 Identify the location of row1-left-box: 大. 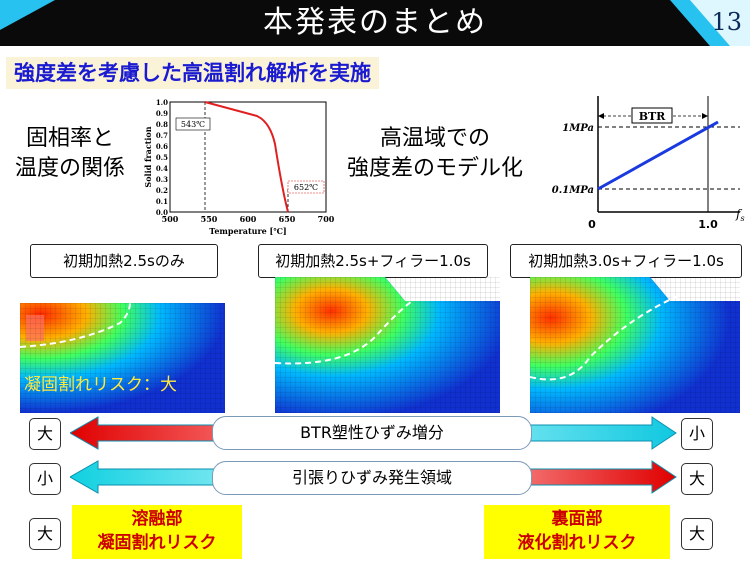
(45, 434).